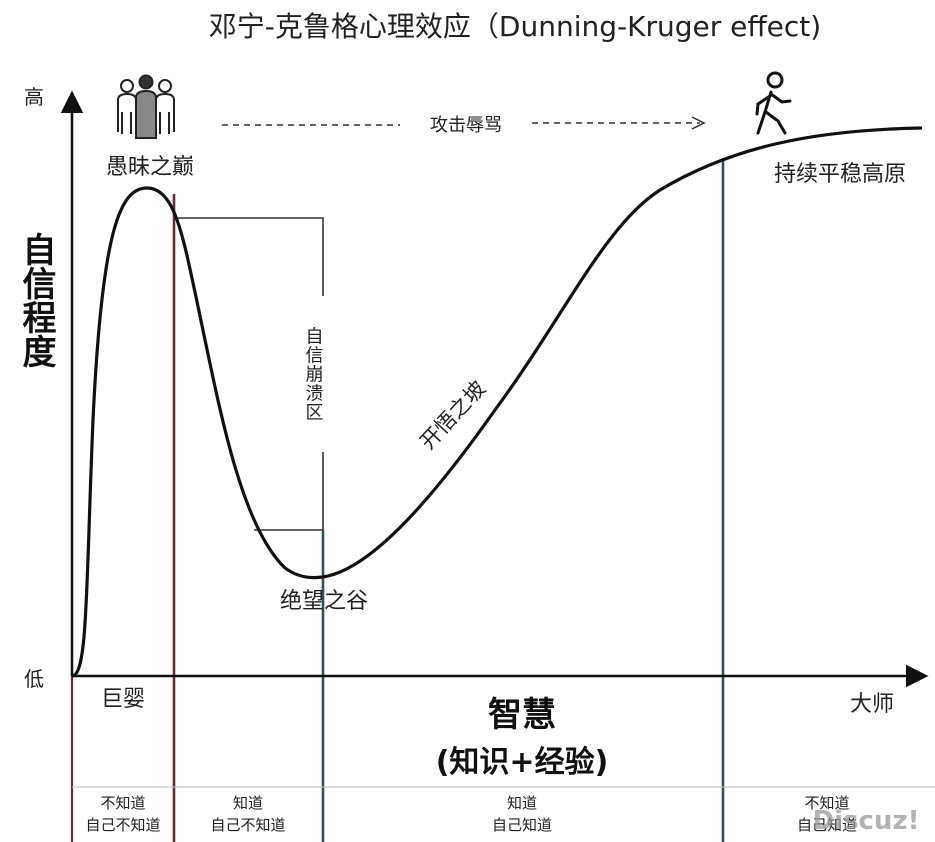 This screenshot has width=935, height=842. Describe the element at coordinates (150, 167) in the screenshot. I see `peak-label: 愚昧之巅` at that location.